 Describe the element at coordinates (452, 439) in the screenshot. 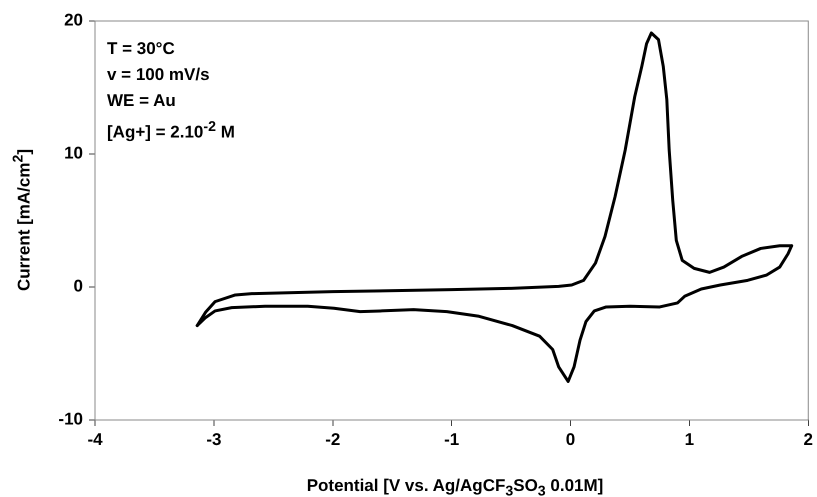

I see `x-tick-label: -1` at that location.